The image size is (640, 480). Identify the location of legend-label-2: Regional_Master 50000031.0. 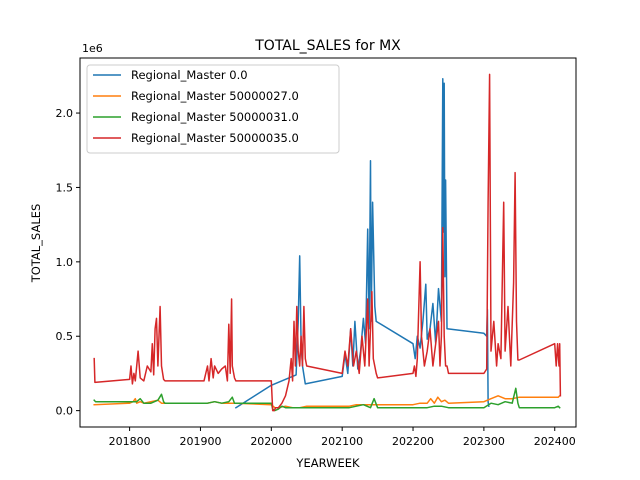
(215, 117).